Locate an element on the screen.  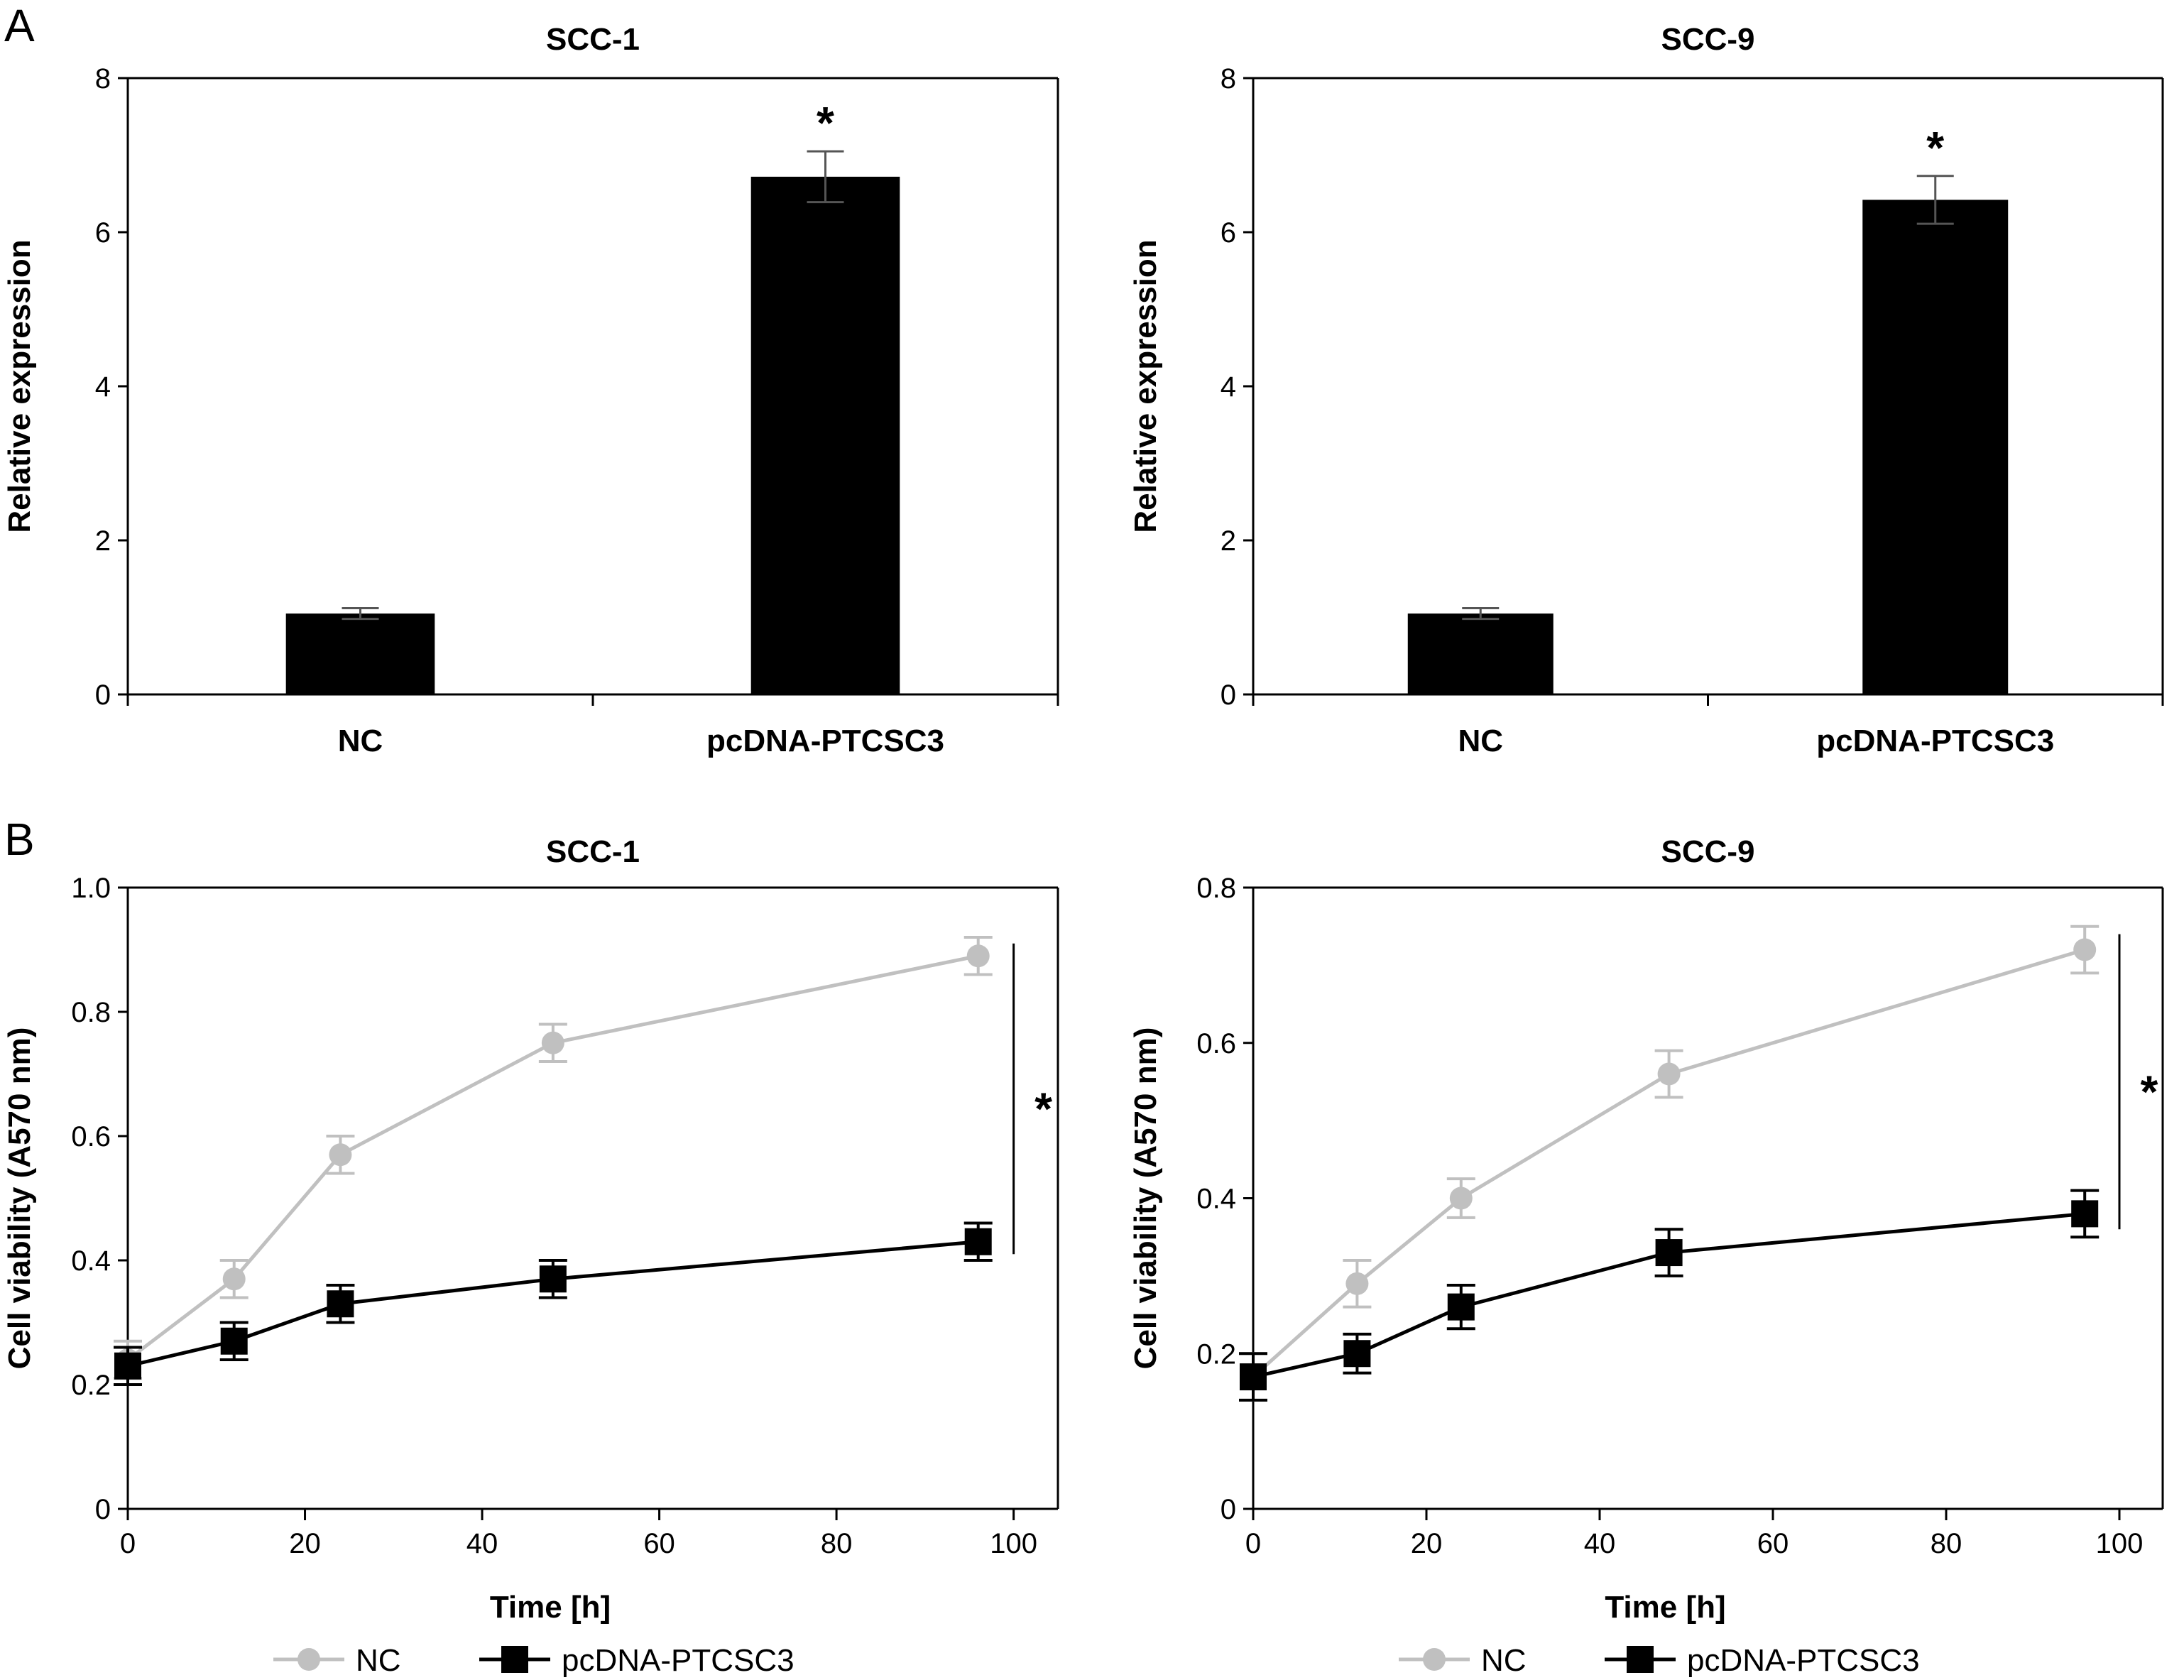
legend-left: NC pcDNA-PTCSC3 is located at coordinates (534, 1661).